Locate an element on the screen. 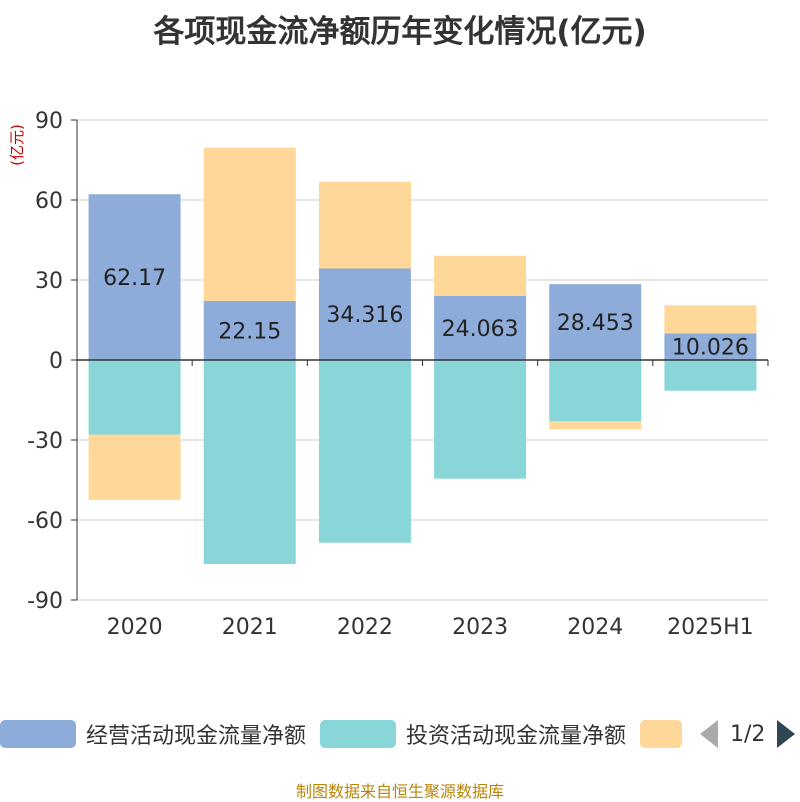 The height and width of the screenshot is (802, 800). y-tick-label: 90 is located at coordinates (49, 121).